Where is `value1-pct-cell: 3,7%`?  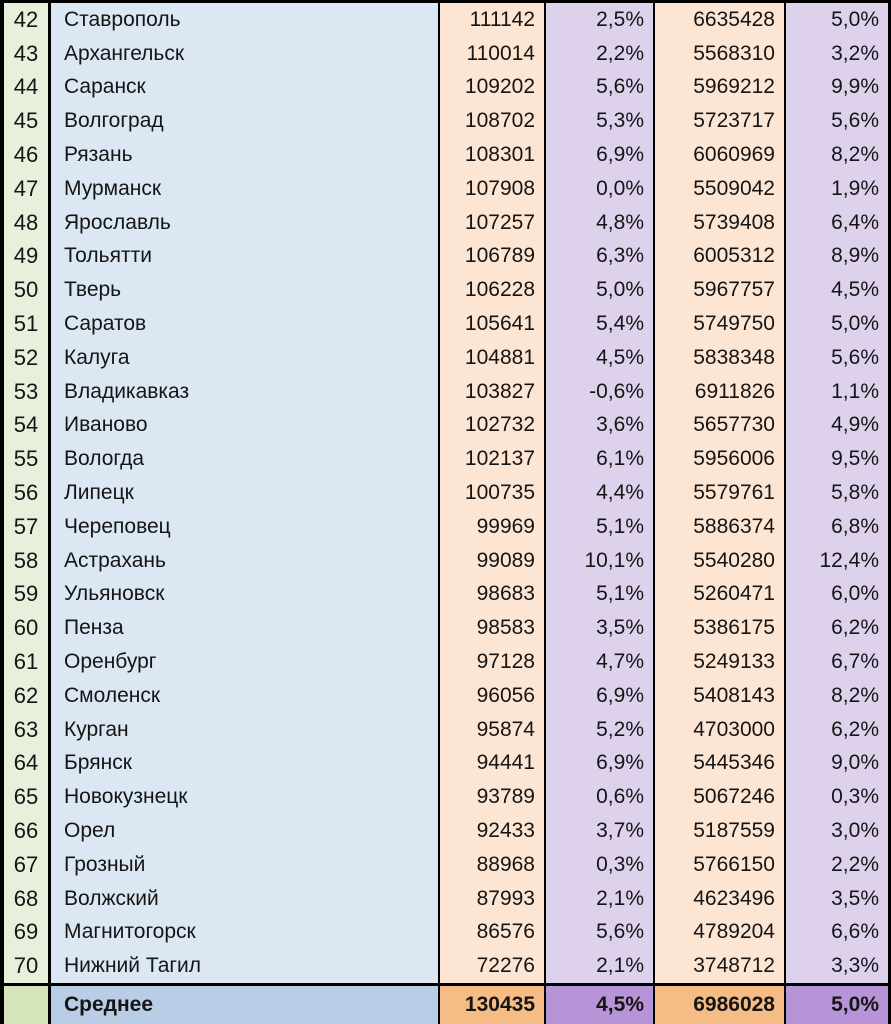 value1-pct-cell: 3,7% is located at coordinates (598, 831).